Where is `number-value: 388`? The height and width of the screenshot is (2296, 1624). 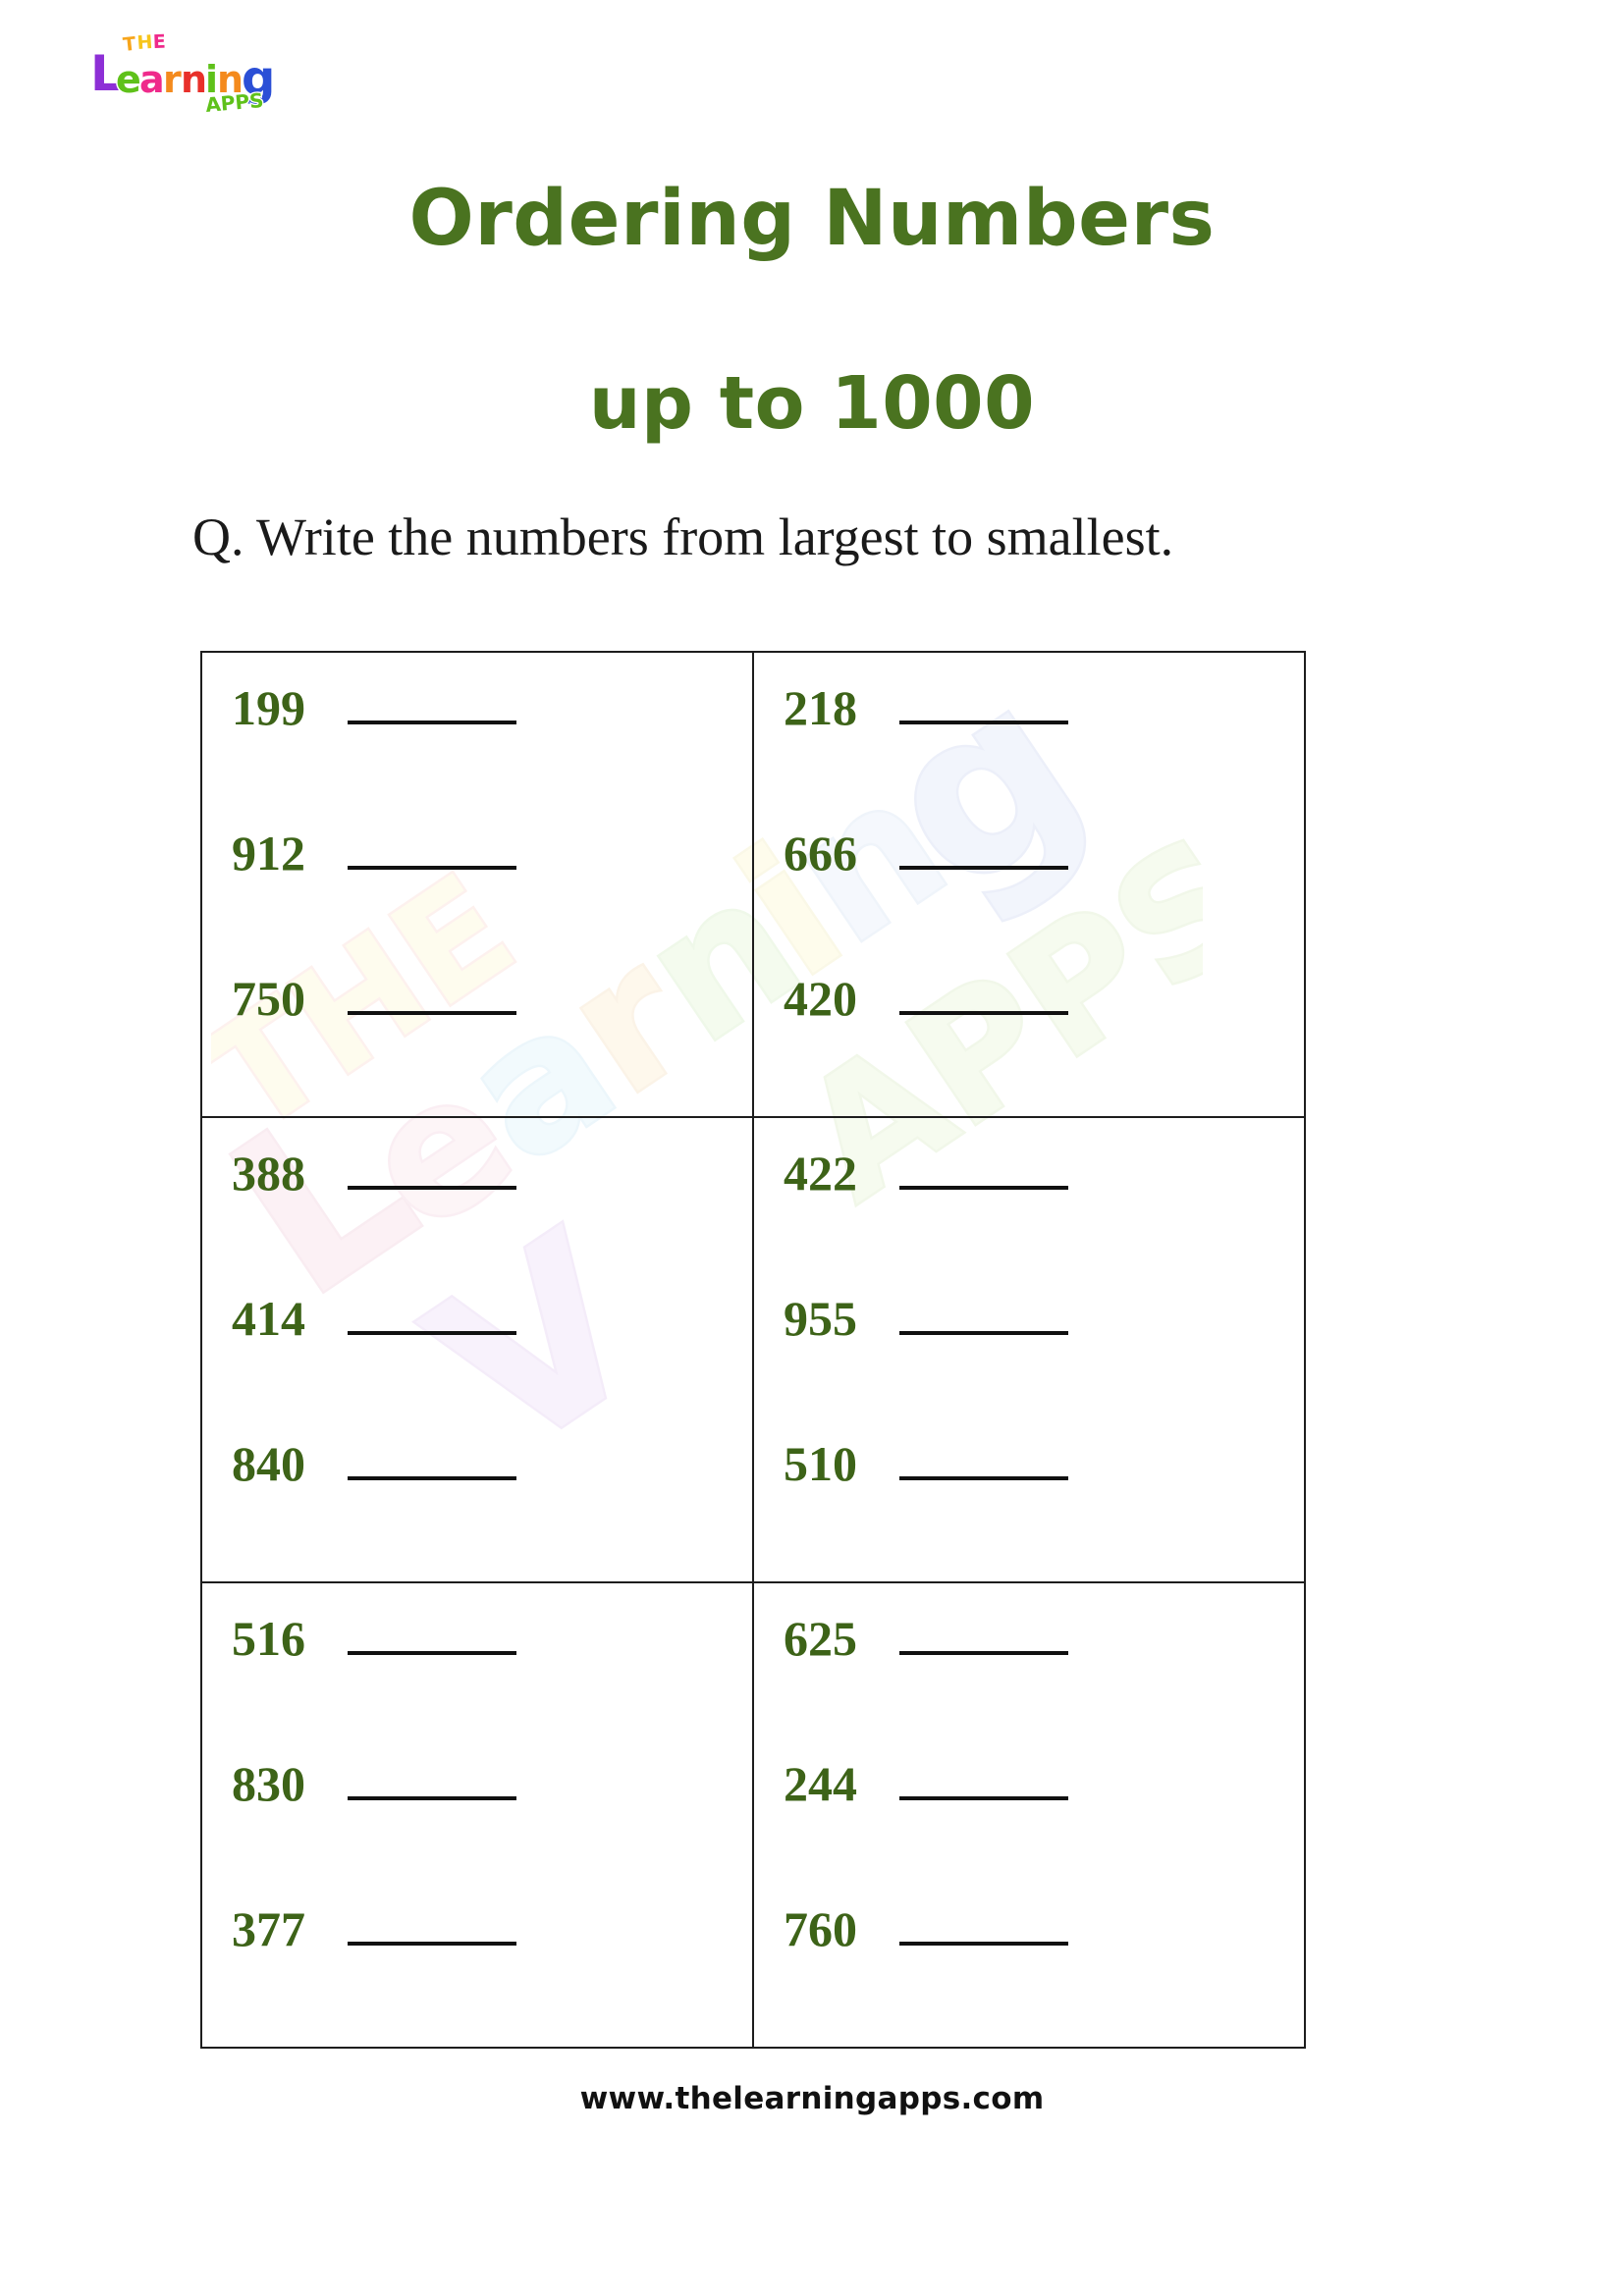
number-value: 388 is located at coordinates (268, 1173).